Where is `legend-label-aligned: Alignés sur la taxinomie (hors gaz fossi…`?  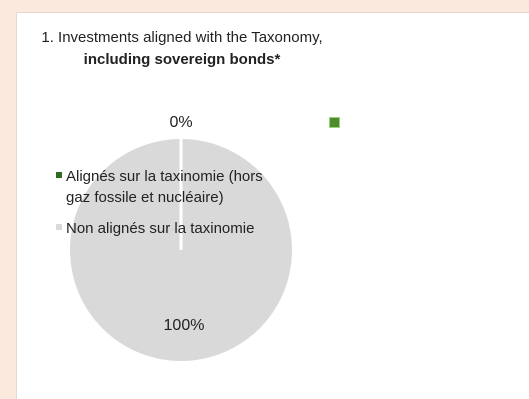 legend-label-aligned: Alignés sur la taxinomie (hors gaz fossi… is located at coordinates (164, 187).